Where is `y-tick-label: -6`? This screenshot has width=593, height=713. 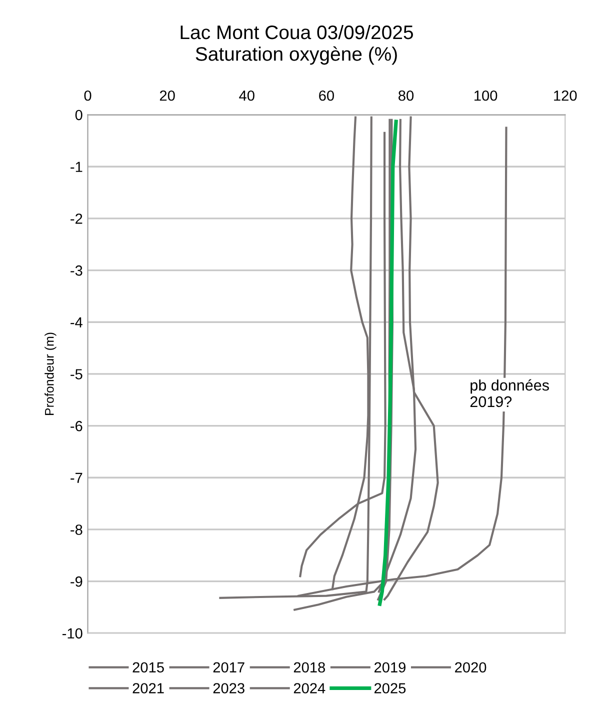 y-tick-label: -6 is located at coordinates (76, 426).